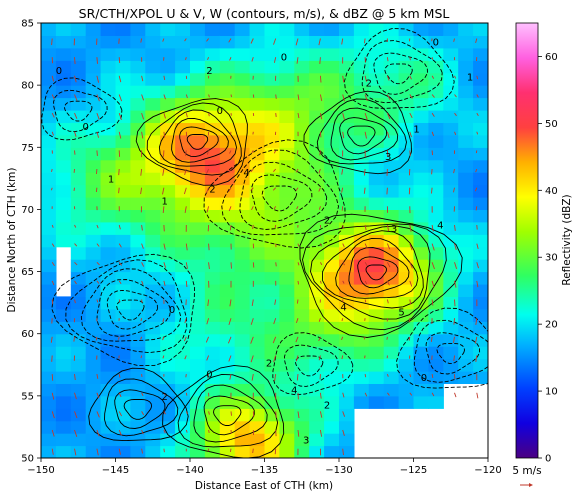 The width and height of the screenshot is (577, 496). Describe the element at coordinates (27, 334) in the screenshot. I see `y-tick-label: 60` at that location.